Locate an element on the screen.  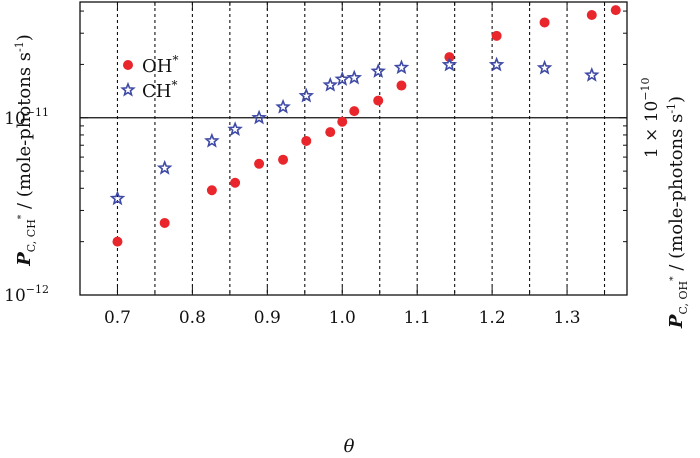
y-tick-label-right-group: 1 × 10−10 is located at coordinates (650, 117).